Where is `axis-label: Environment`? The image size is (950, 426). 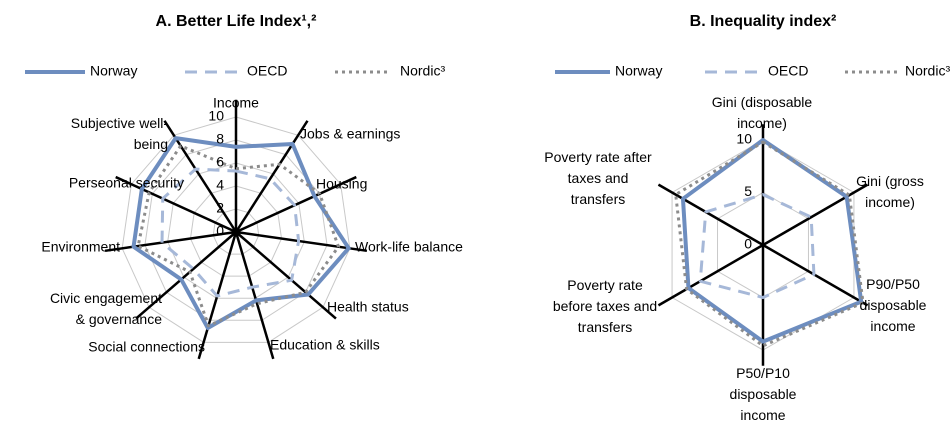
axis-label: Environment is located at coordinates (80, 247).